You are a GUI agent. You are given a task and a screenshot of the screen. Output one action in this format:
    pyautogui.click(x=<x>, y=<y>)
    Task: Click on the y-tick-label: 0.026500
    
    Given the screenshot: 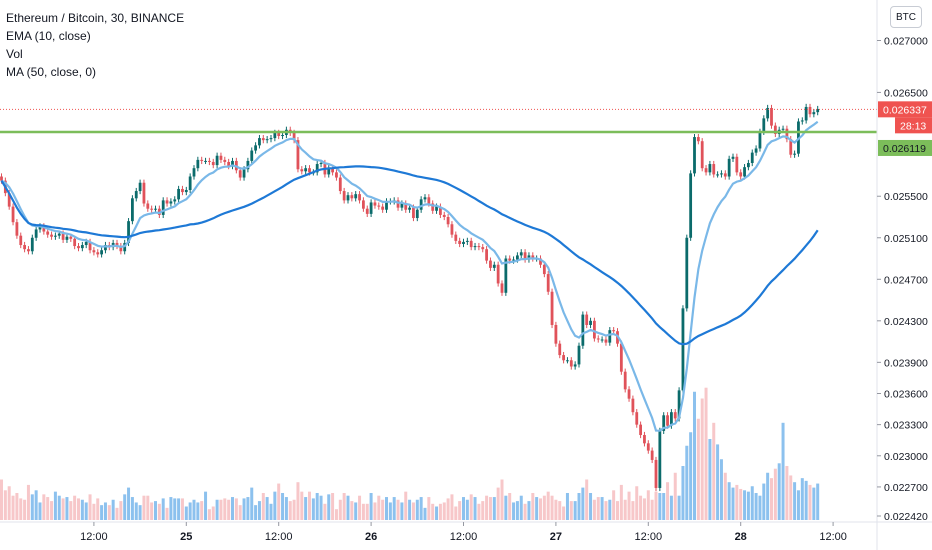 What is the action you would take?
    pyautogui.click(x=906, y=93)
    